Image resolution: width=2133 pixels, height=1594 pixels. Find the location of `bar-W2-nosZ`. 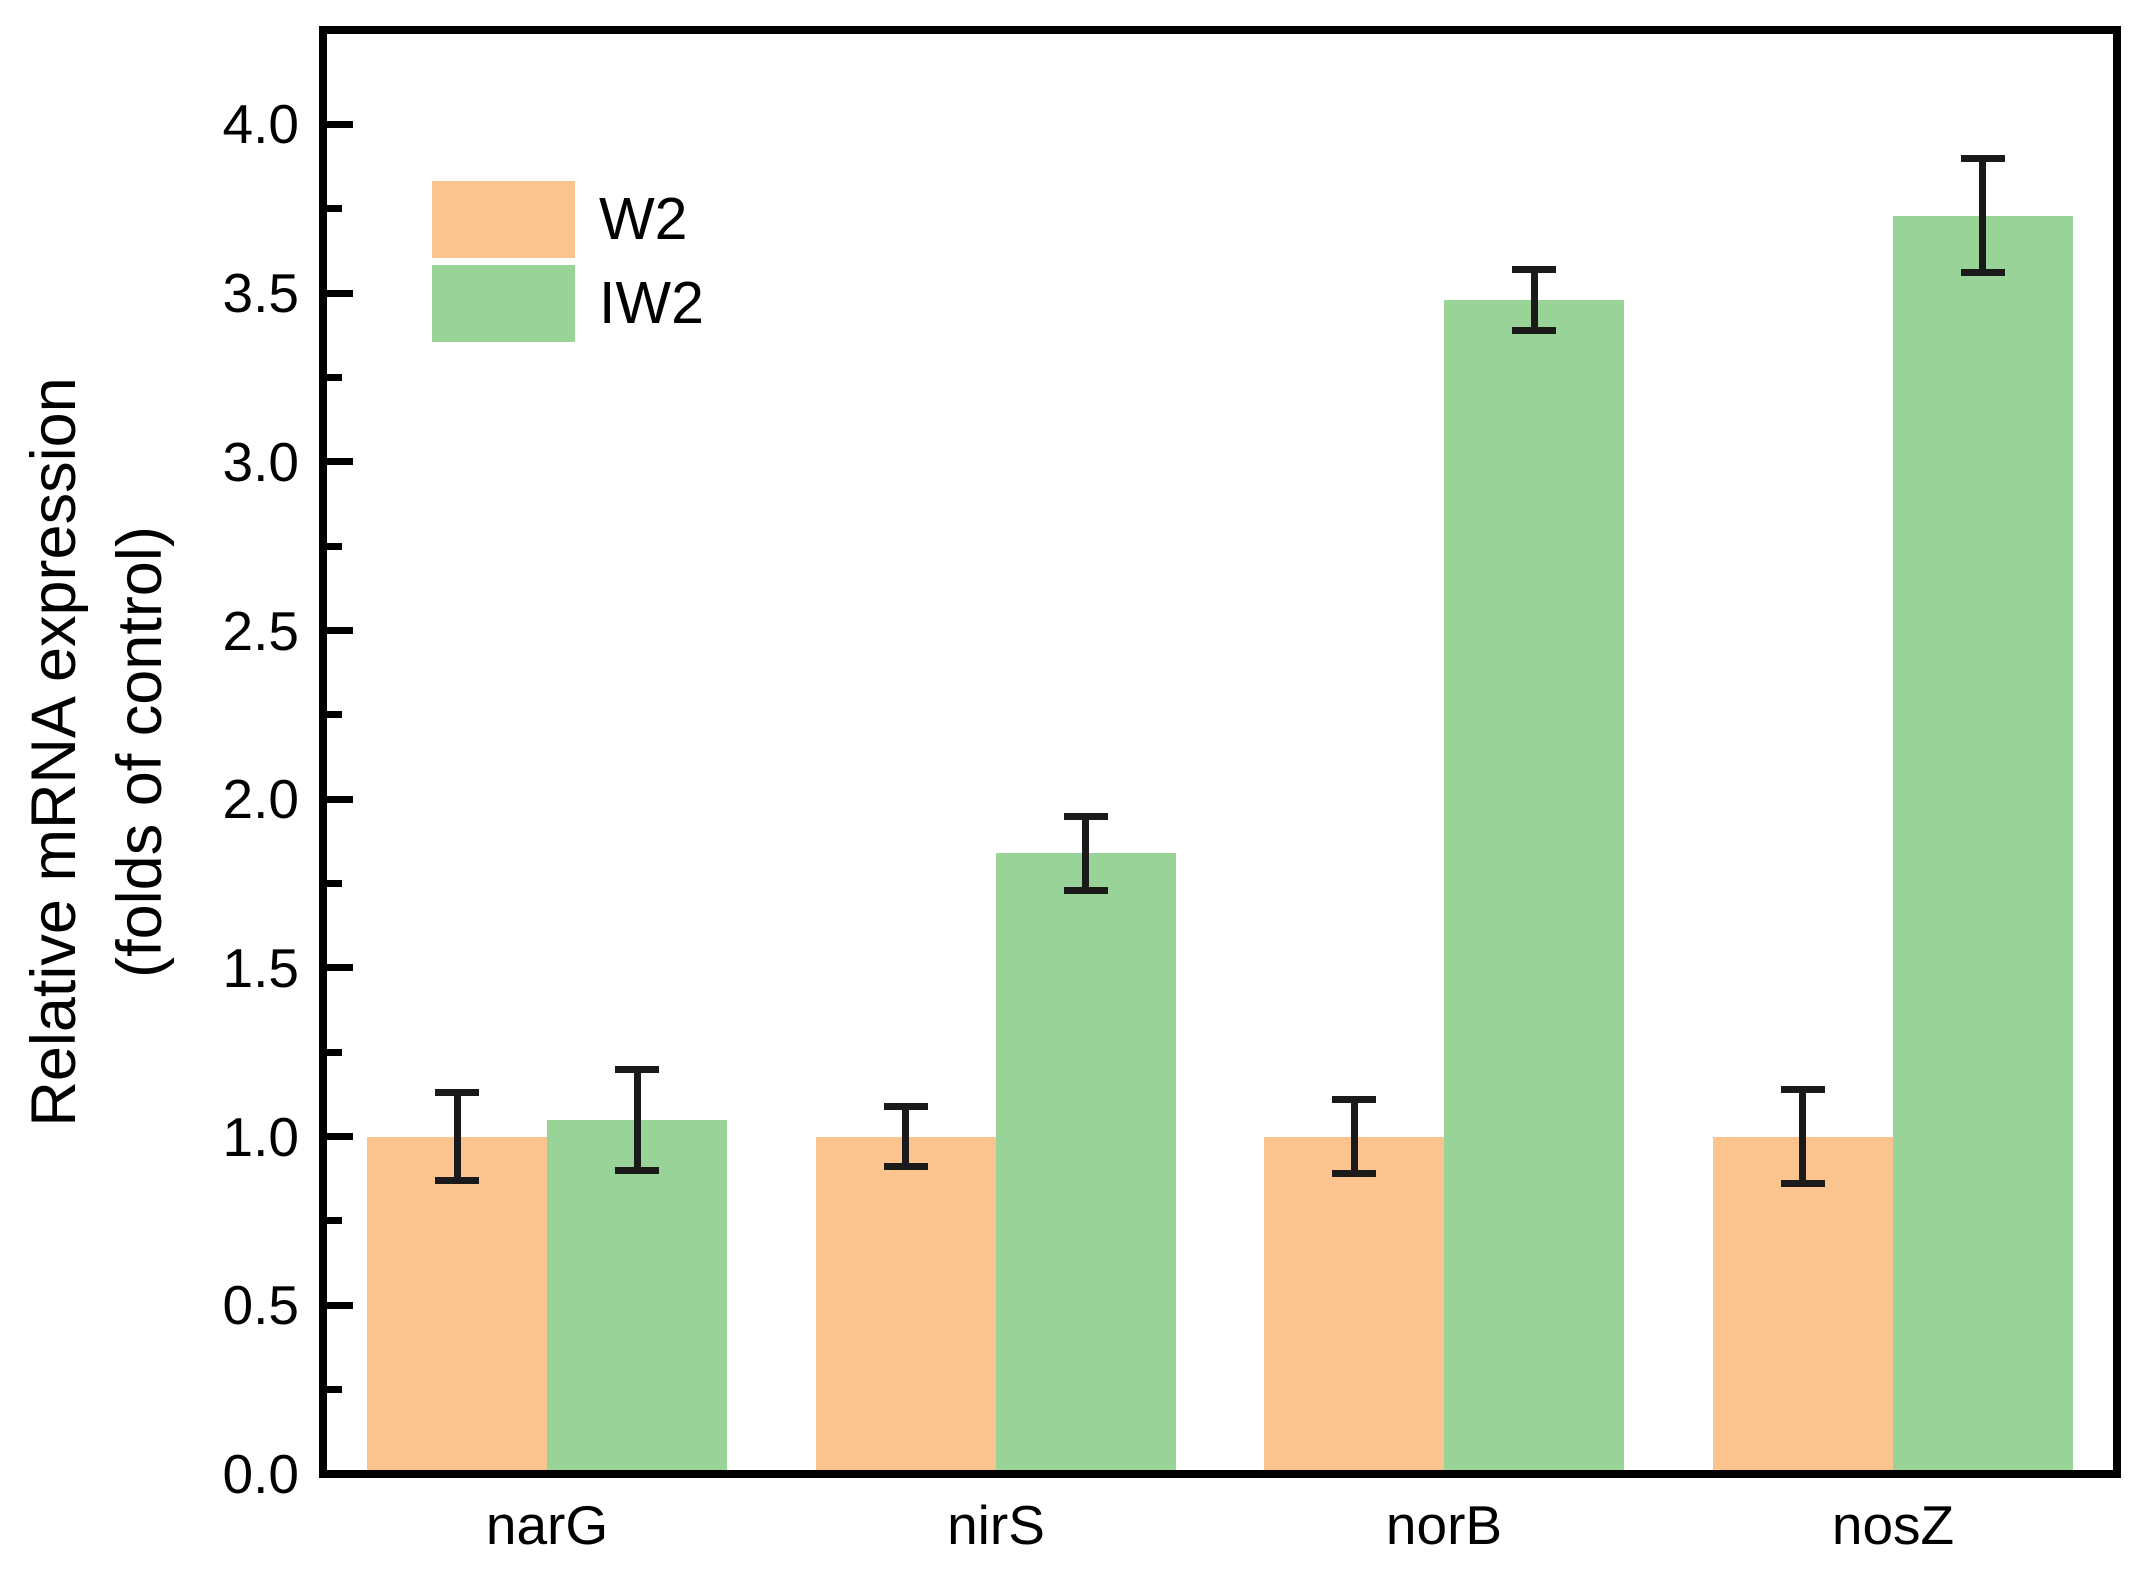

bar-W2-nosZ is located at coordinates (1803, 1307).